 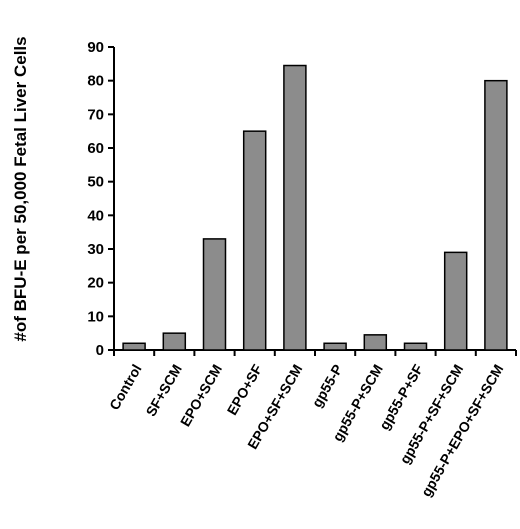 I want to click on y-axis: 0 10 20 30 40 50 60 70 80 90, so click(x=101, y=199).